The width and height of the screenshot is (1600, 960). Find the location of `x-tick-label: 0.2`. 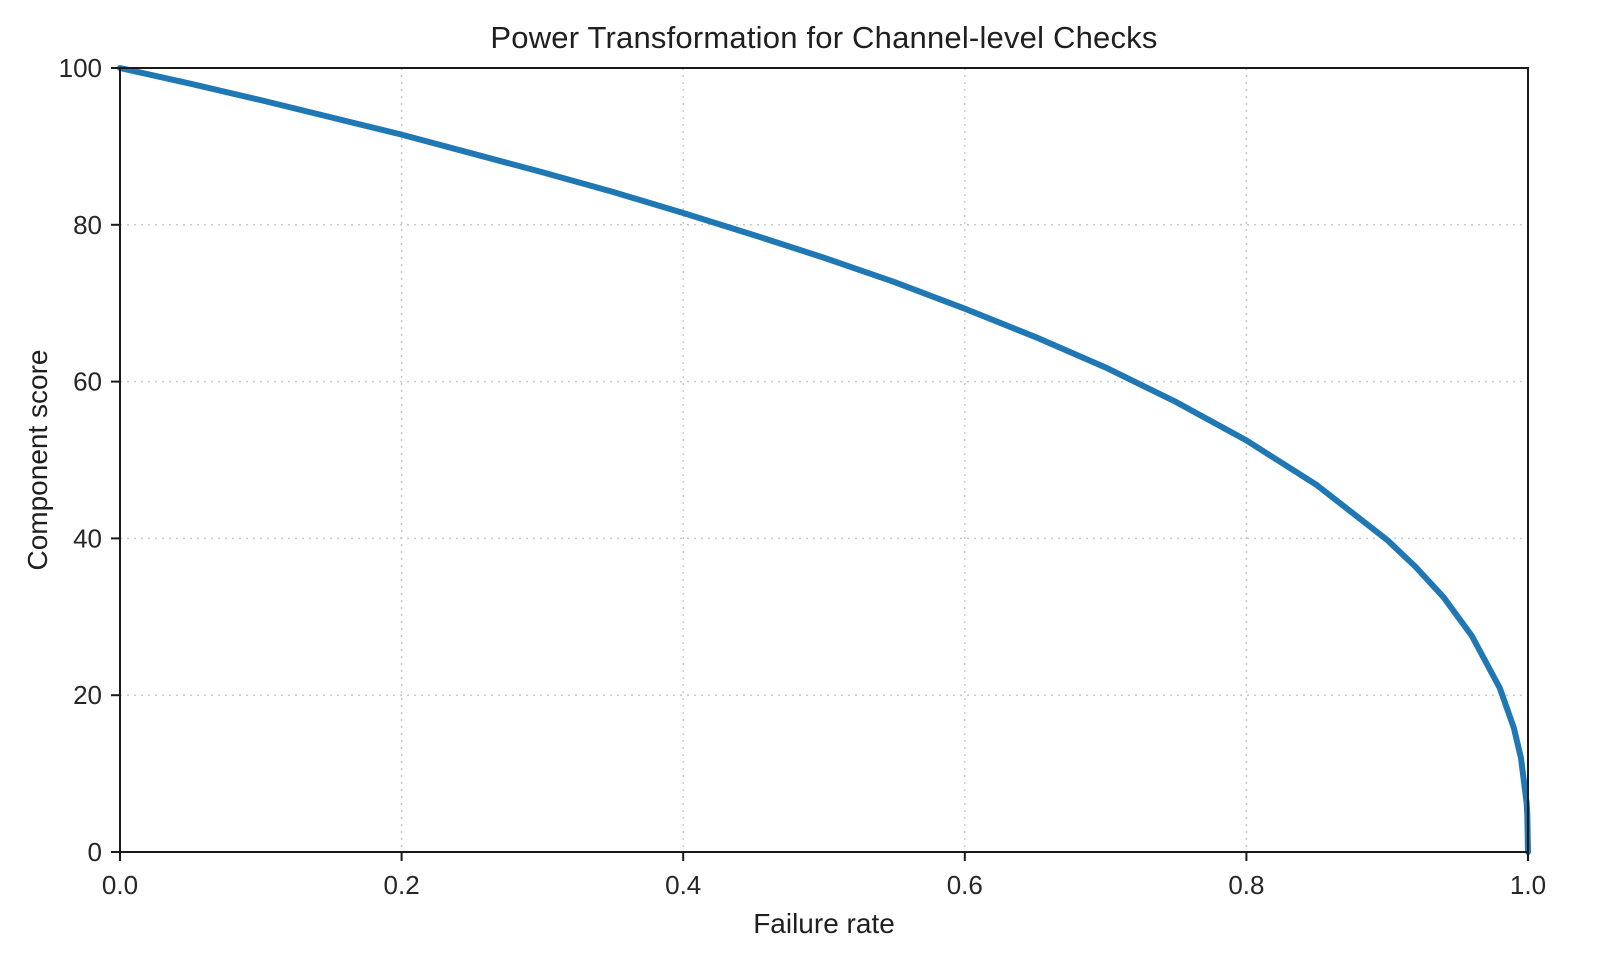

x-tick-label: 0.2 is located at coordinates (402, 885).